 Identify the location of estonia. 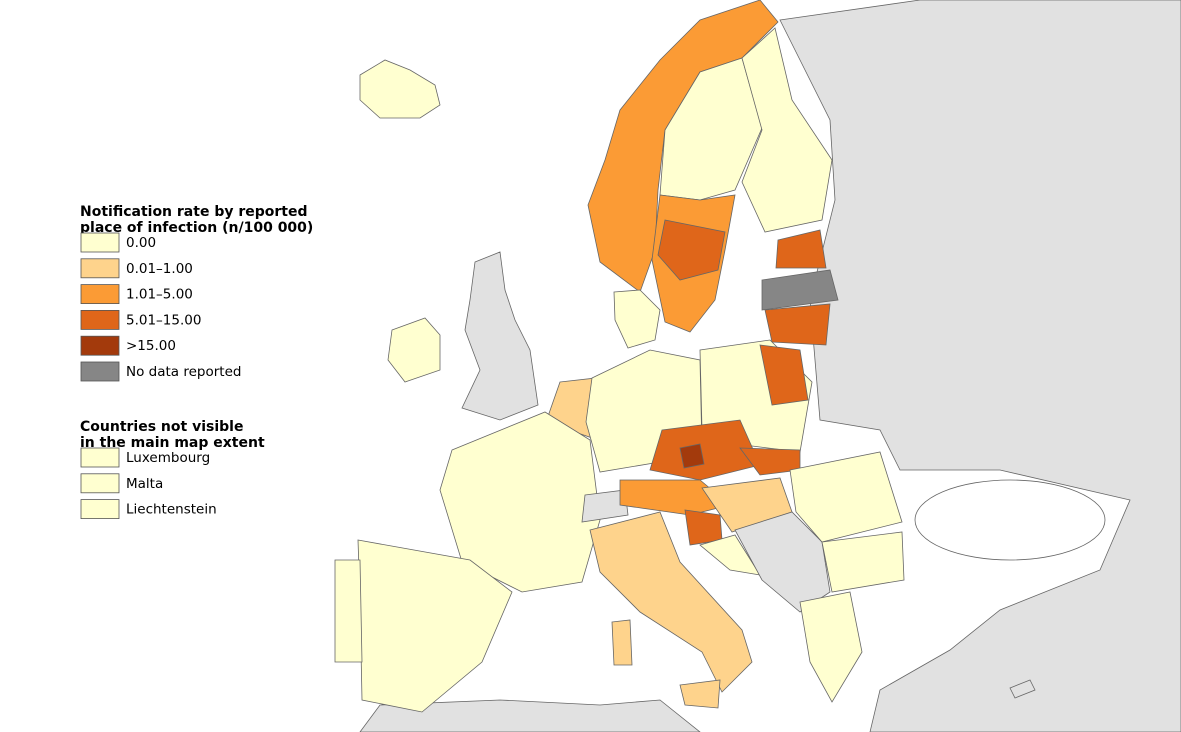
(801, 249).